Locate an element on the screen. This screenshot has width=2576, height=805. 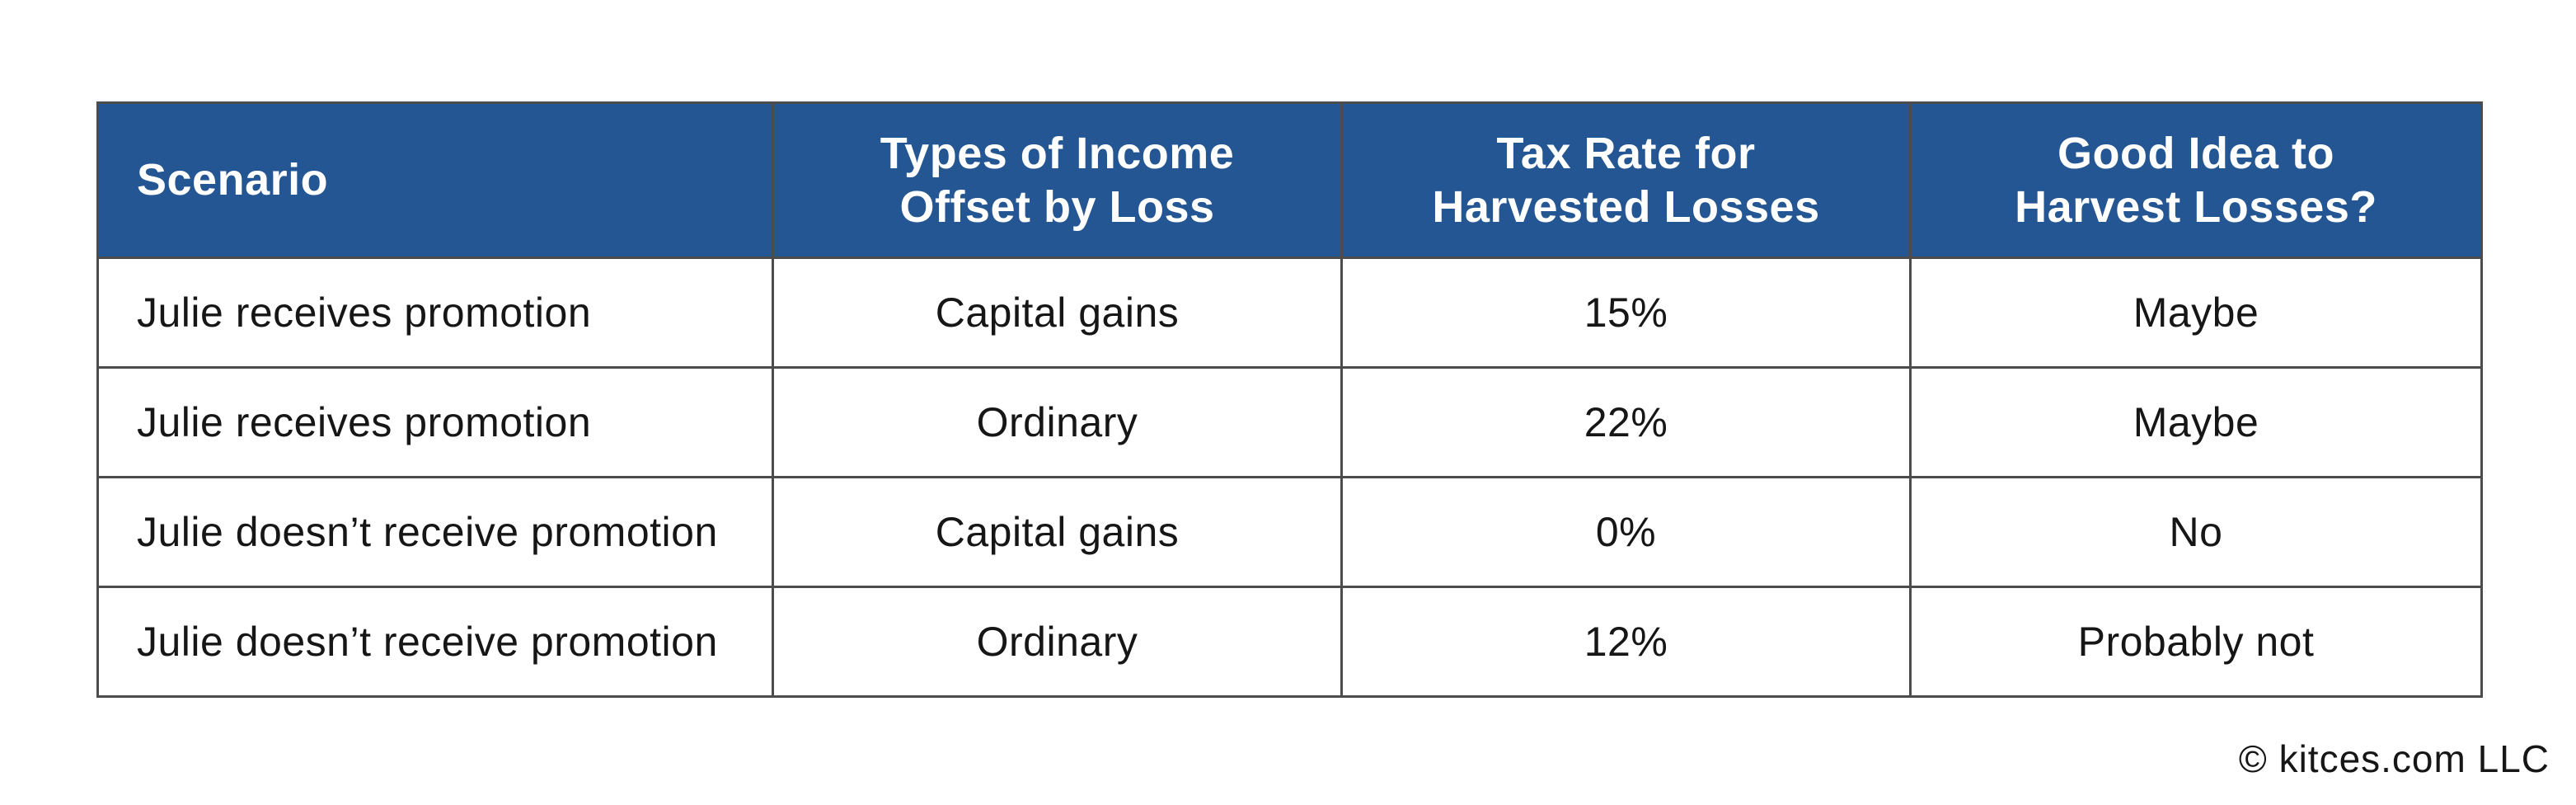
column-header-tax-rate: Tax Rate for Harvested Losses is located at coordinates (1626, 180).